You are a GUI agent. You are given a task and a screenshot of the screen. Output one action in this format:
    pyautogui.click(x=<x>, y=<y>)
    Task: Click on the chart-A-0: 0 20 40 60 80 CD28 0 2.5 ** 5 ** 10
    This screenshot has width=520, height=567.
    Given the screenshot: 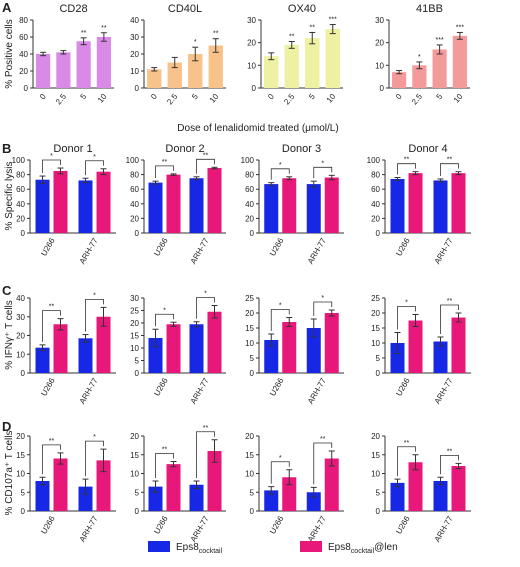 What is the action you would take?
    pyautogui.click(x=66, y=54)
    